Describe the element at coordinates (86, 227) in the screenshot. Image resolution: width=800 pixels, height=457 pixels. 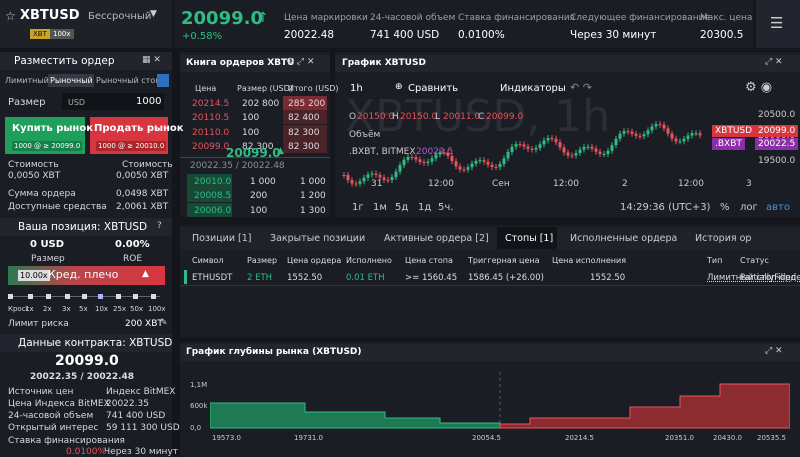
I see `panel-header` at that location.